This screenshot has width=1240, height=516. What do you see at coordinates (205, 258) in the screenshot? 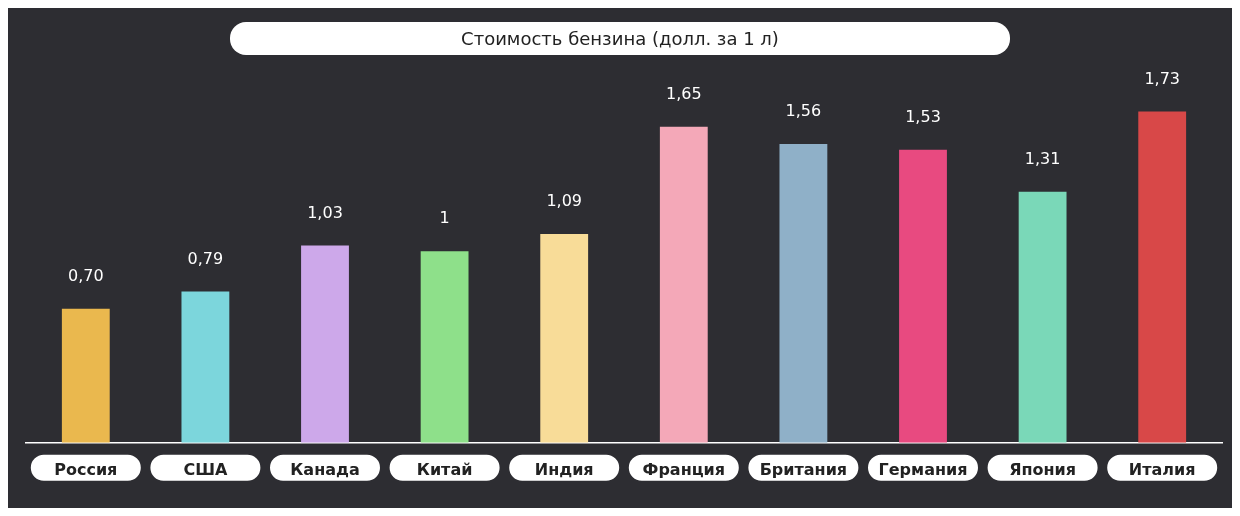
I see `data-label: 0,79` at bounding box center [205, 258].